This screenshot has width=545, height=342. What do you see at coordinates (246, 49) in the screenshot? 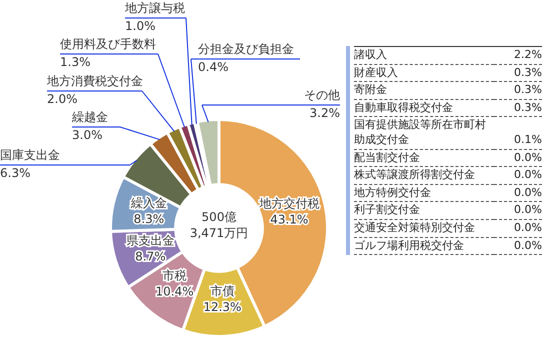
I see `slice-label: 分担金及び負担金` at bounding box center [246, 49].